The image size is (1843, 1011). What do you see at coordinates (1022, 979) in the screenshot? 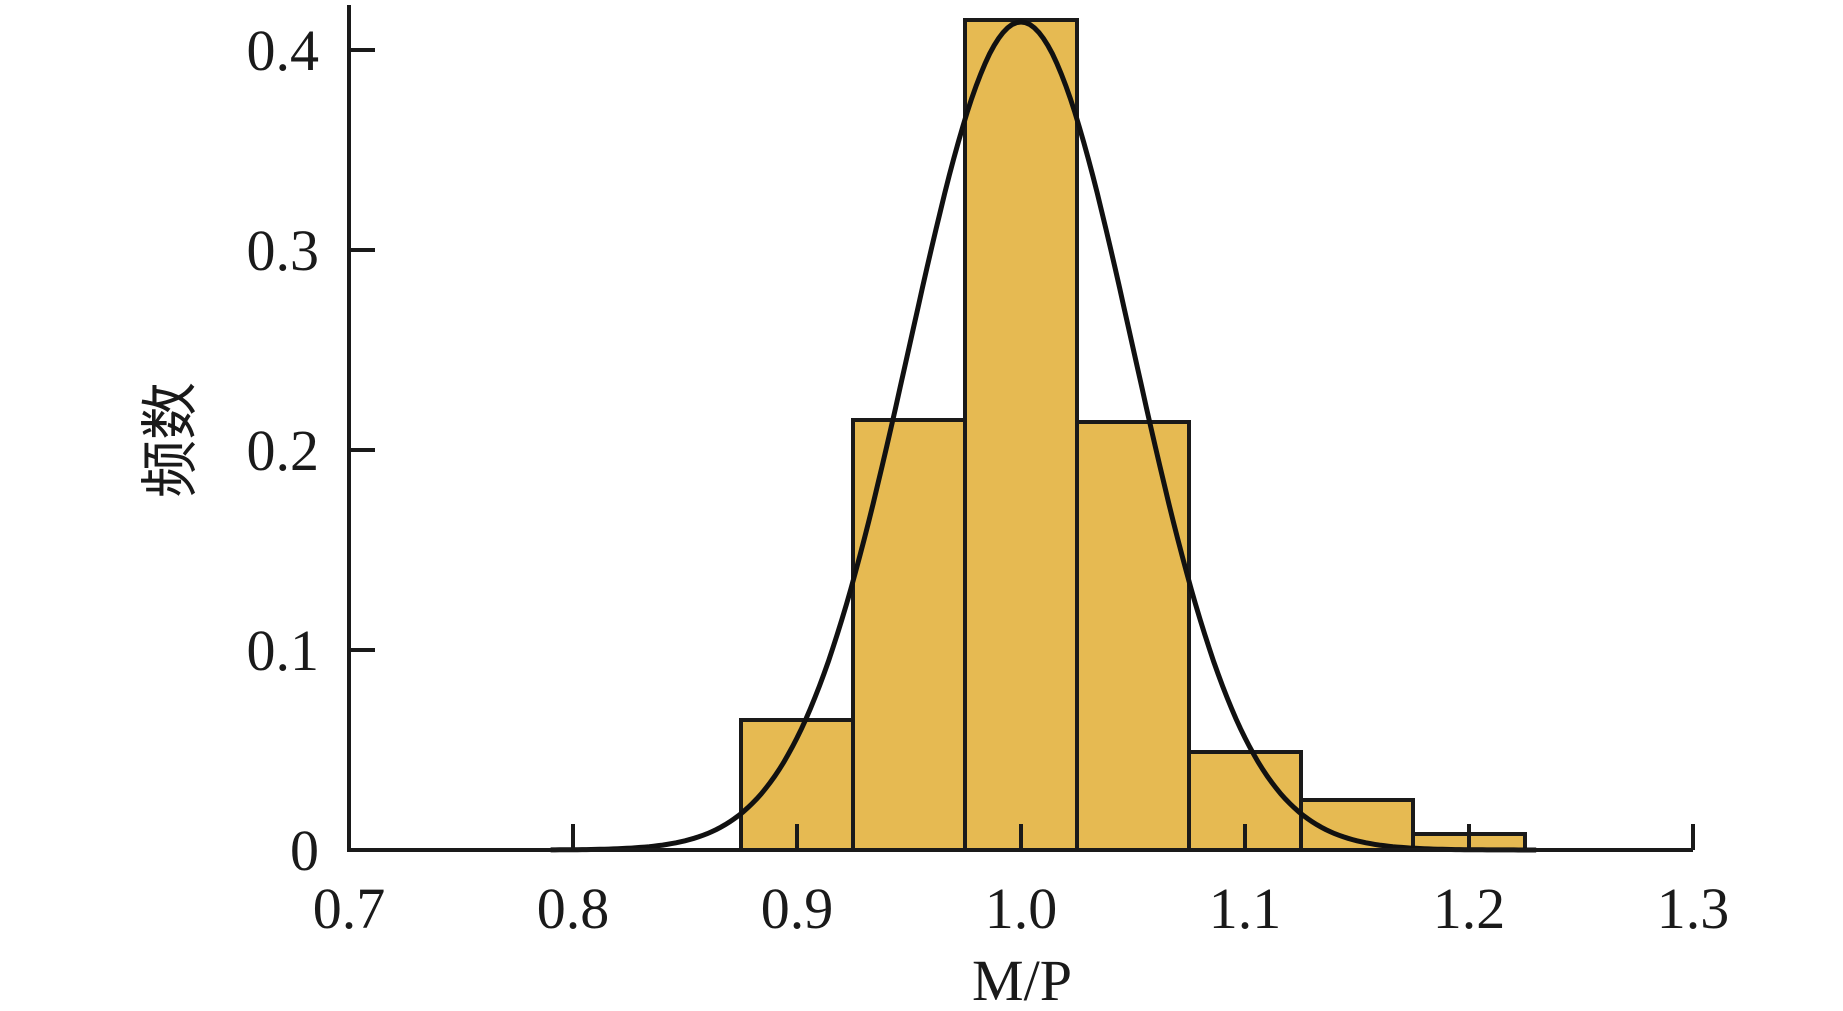
I see `x-axis-label: M/P` at bounding box center [1022, 979].